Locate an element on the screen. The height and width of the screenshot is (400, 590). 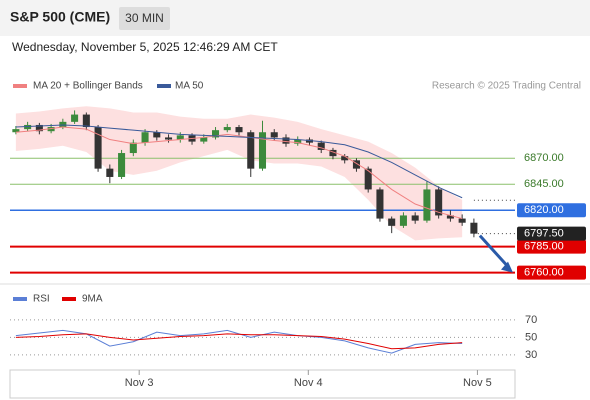
legend-label: 9MA is located at coordinates (92, 299).